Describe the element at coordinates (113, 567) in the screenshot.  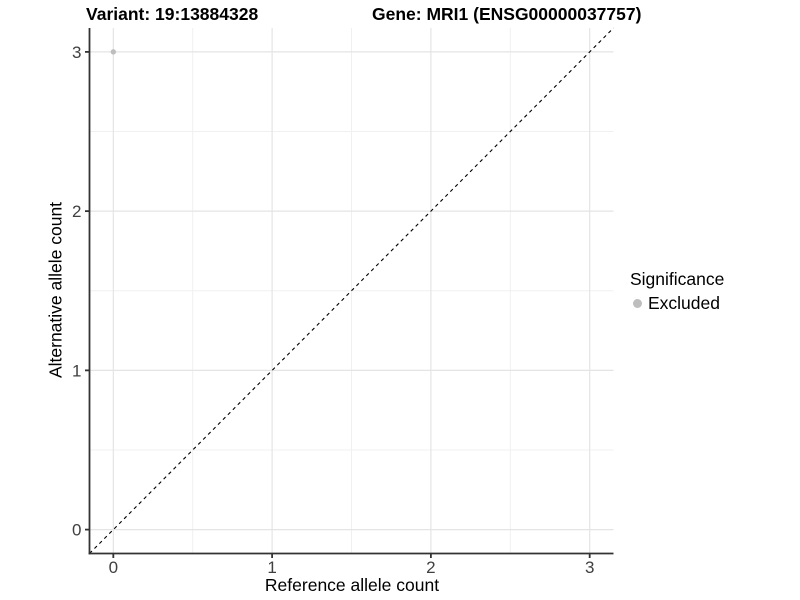
I see `x-tick-label: 0` at that location.